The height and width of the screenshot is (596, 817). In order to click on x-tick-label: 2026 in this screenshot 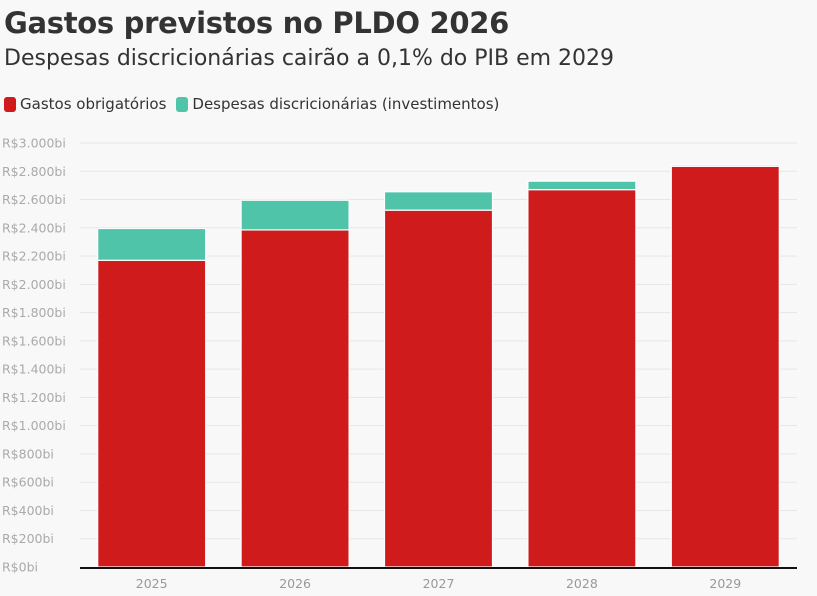, I will do `click(295, 583)`.